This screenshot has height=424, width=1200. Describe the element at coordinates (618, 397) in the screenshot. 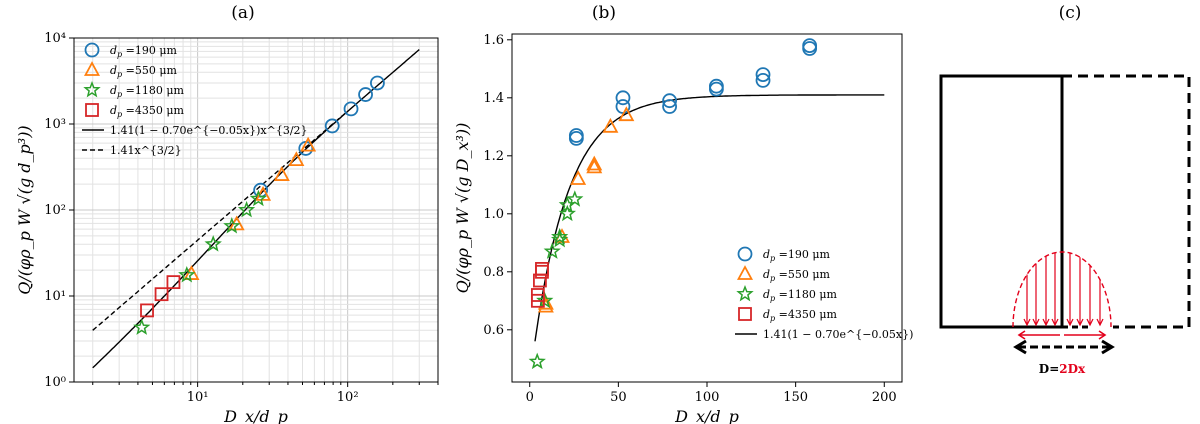

I see `x-tick-label: 50` at that location.